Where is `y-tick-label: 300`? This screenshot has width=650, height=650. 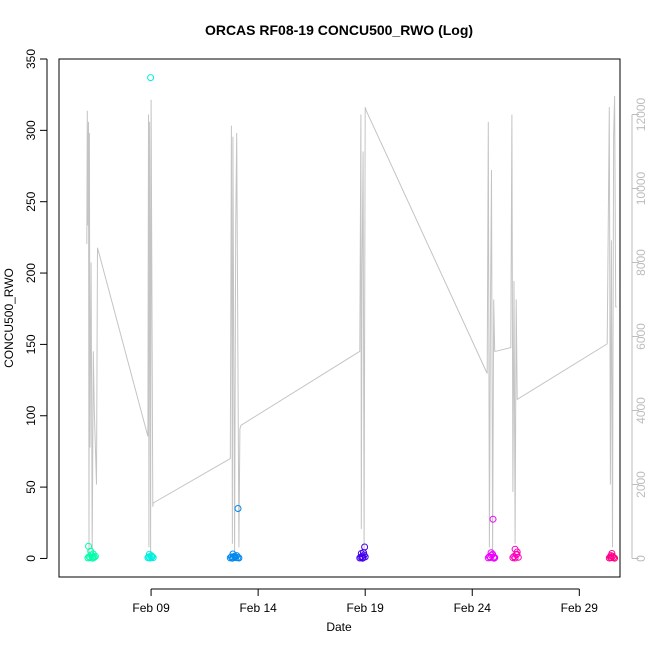 y-tick-label: 300 is located at coordinates (31, 130).